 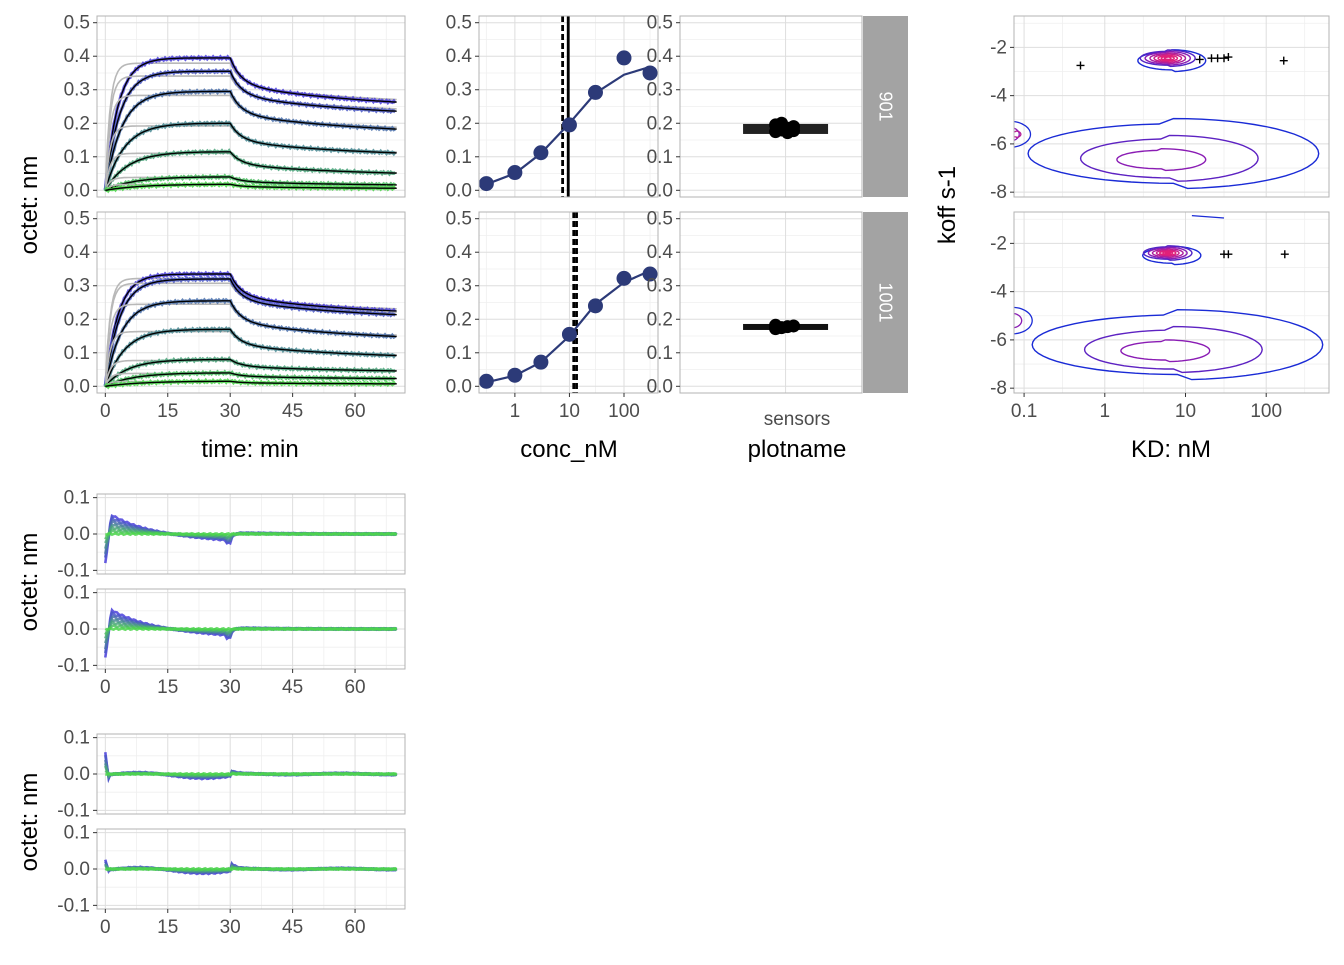 I want to click on sensorgram-panel-1001: 0.0 0.1 0.2 0.3 0.4 0.5 0 15 30 45 60, so click(x=235, y=315).